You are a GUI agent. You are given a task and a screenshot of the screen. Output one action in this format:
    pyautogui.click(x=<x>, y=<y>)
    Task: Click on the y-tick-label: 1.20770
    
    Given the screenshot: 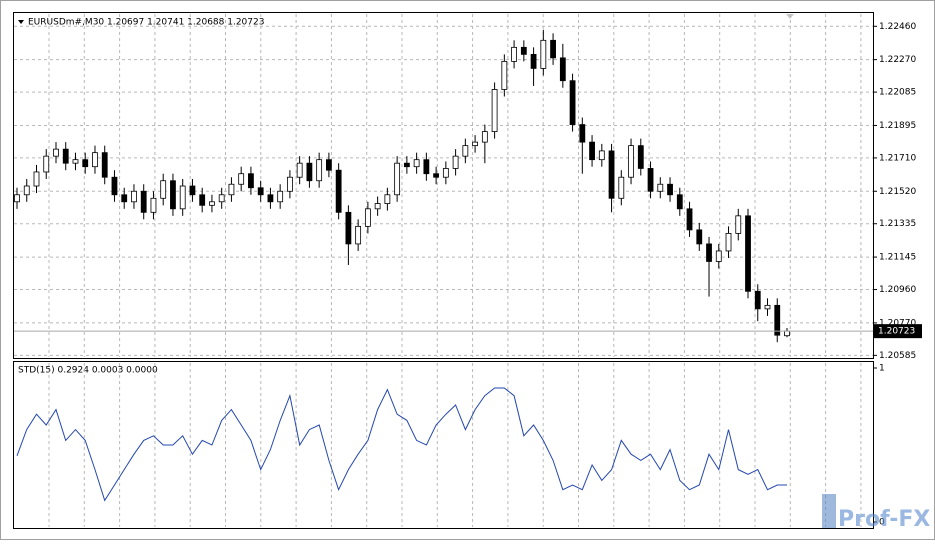 What is the action you would take?
    pyautogui.click(x=897, y=323)
    